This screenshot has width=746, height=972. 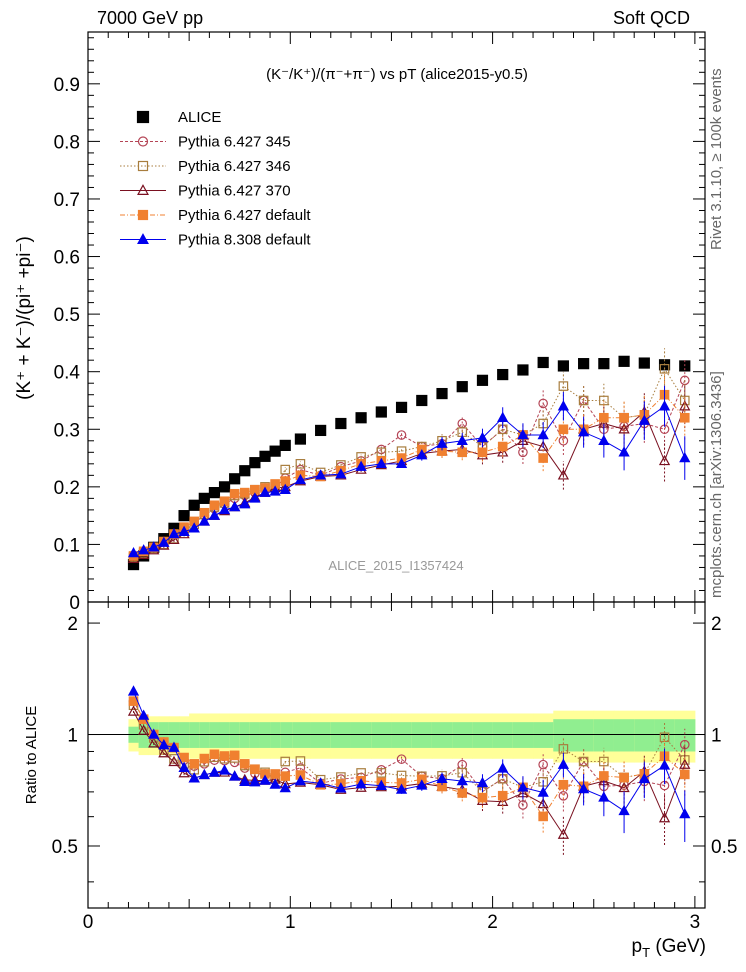 I want to click on legend-label: Pythia 6.427 345, so click(x=234, y=142).